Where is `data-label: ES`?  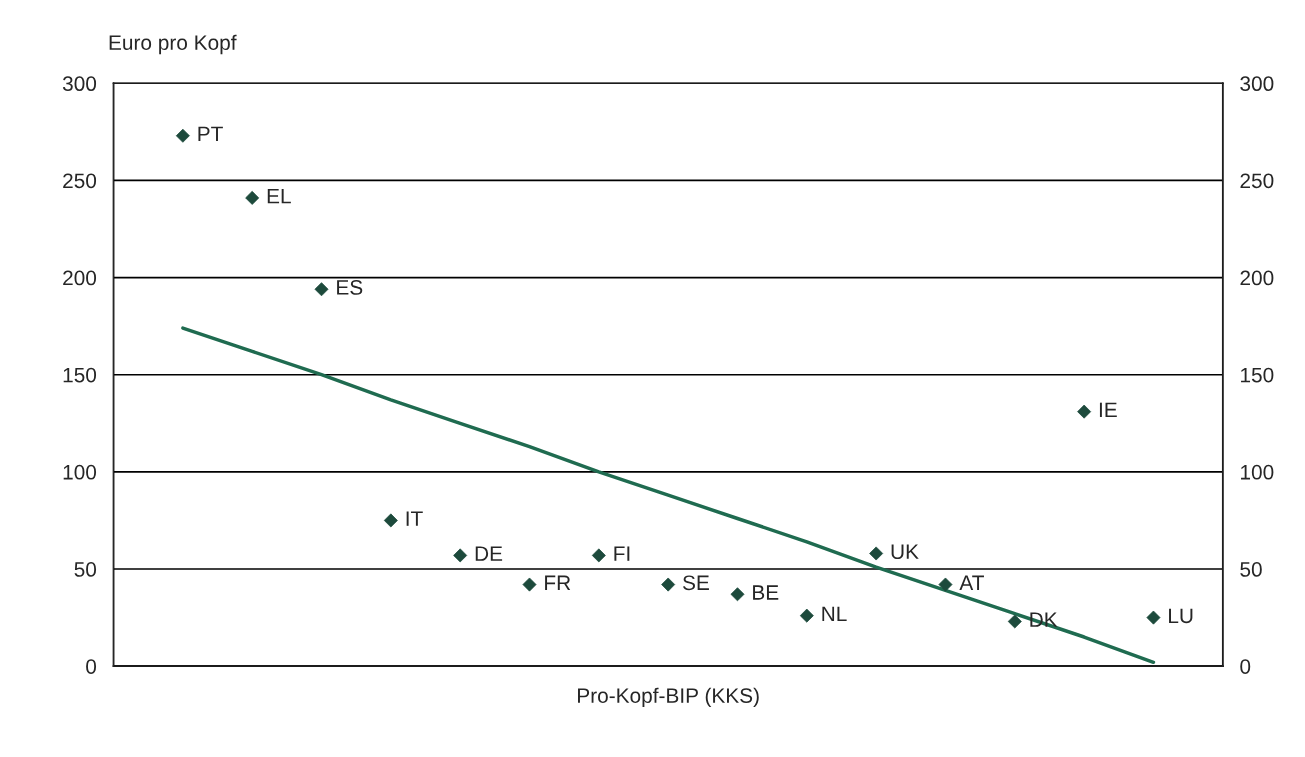
data-label: ES is located at coordinates (350, 287).